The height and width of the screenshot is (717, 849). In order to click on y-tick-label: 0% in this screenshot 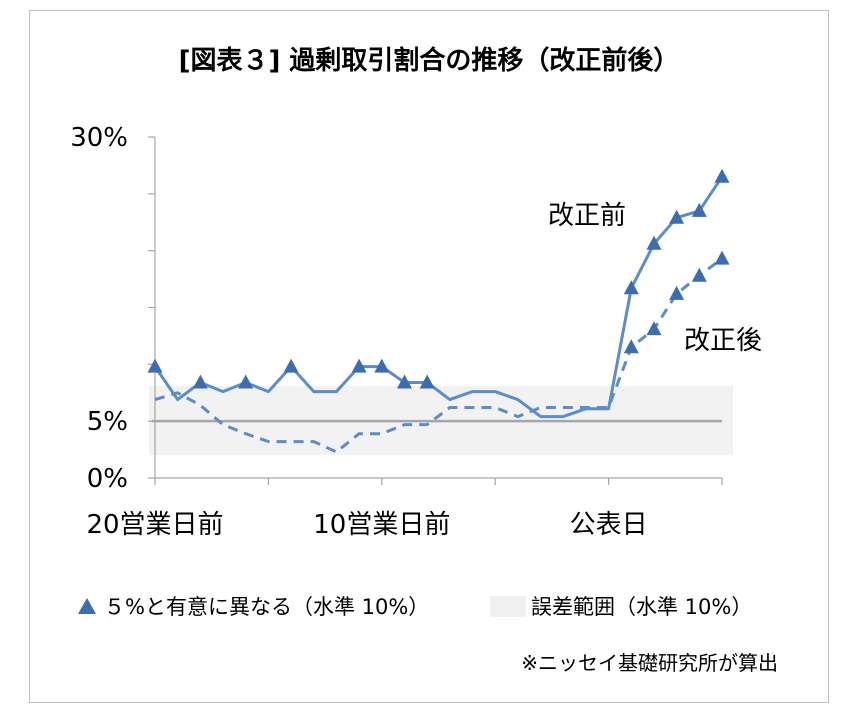, I will do `click(107, 479)`.